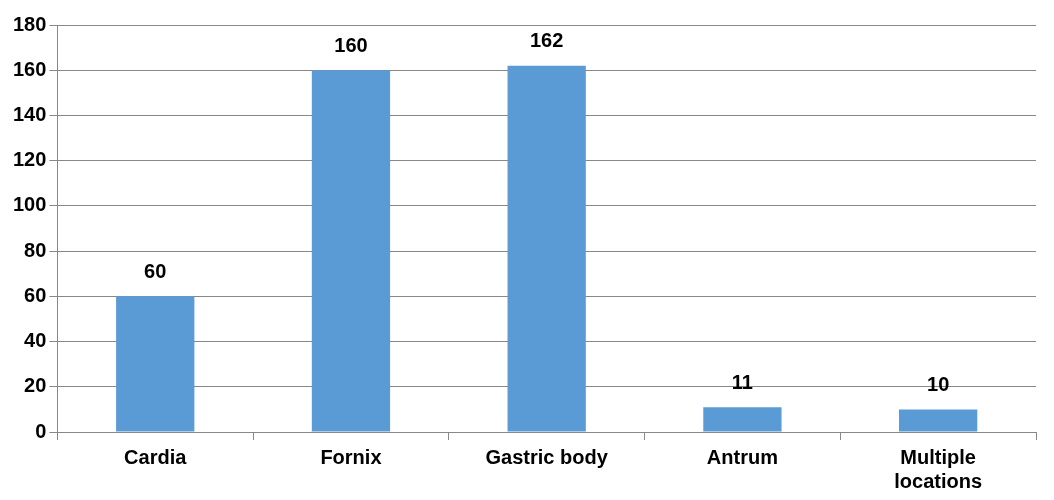 This screenshot has width=1054, height=500. I want to click on y-tick-label: 100, so click(29, 204).